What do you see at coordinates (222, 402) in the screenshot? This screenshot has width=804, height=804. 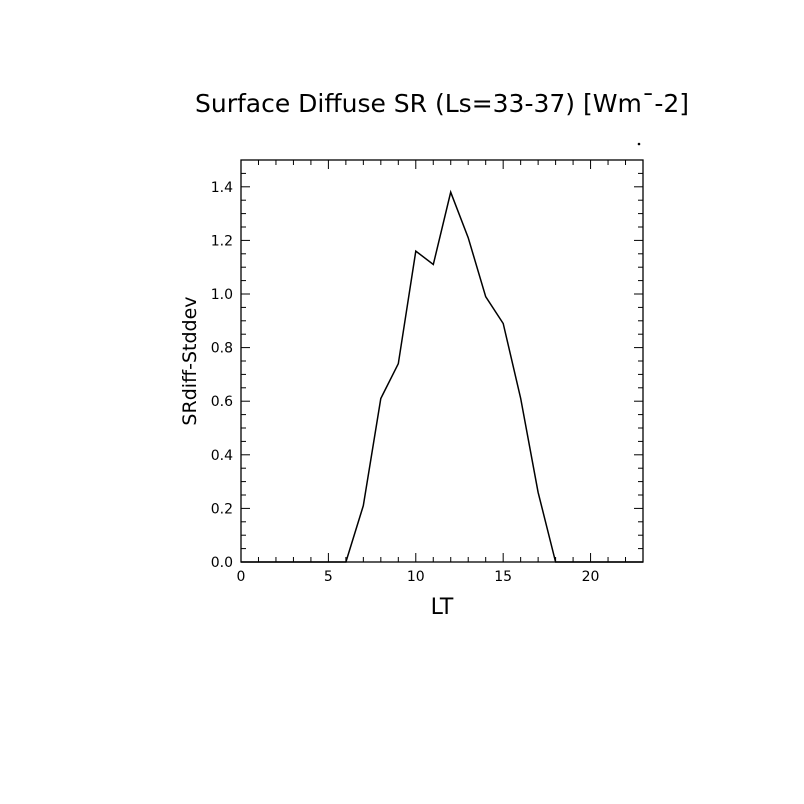 I see `y-tick-label: 0.6` at bounding box center [222, 402].